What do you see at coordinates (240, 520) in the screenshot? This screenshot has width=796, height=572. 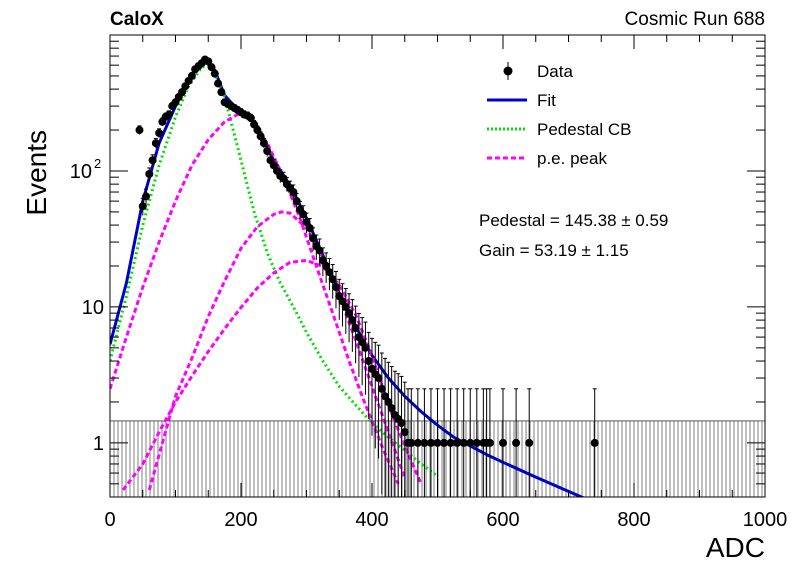 I see `x-tick-label: 200` at bounding box center [240, 520].